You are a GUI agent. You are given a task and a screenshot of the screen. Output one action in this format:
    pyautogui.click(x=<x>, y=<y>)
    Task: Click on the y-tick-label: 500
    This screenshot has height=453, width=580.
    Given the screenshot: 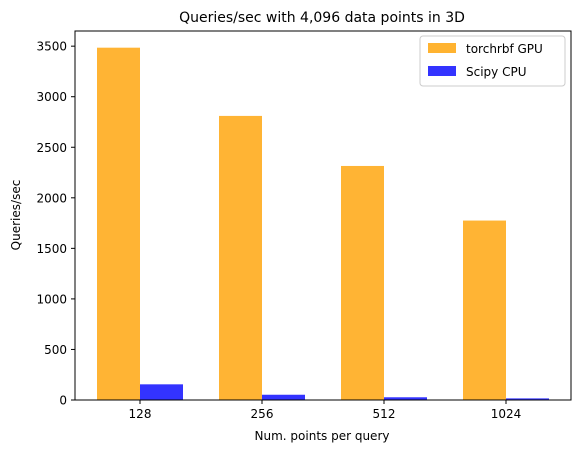 What is the action you would take?
    pyautogui.click(x=55, y=350)
    